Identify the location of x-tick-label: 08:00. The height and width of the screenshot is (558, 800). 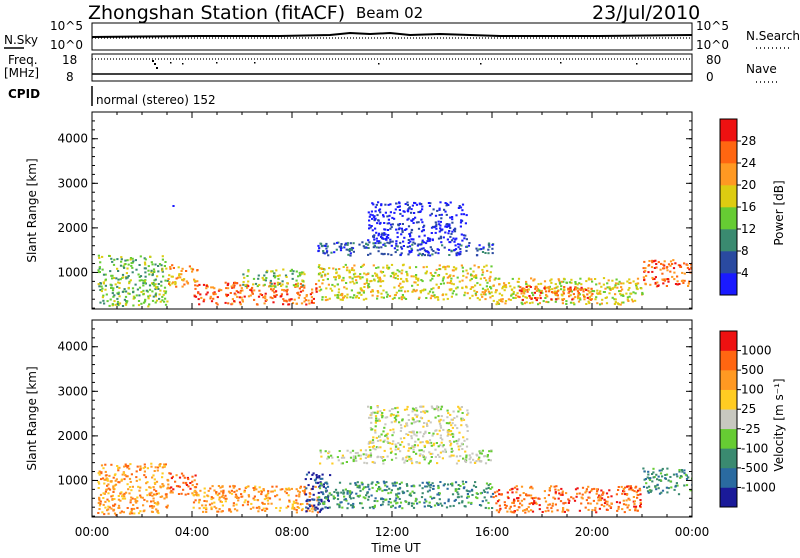
(292, 532).